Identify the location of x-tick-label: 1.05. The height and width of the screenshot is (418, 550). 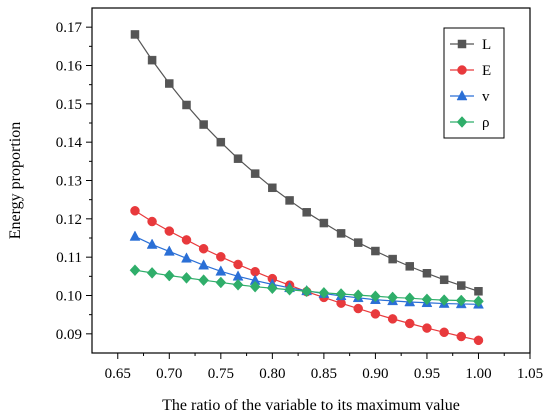
(530, 374).